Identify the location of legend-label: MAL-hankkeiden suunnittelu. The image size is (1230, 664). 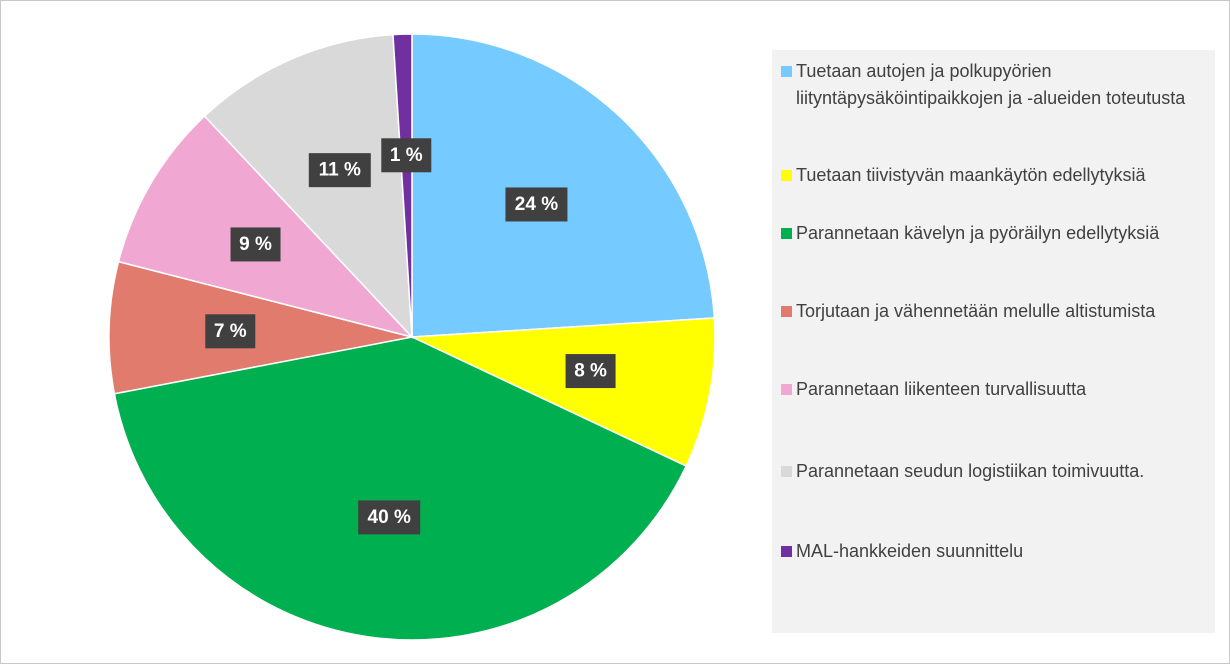
(910, 551).